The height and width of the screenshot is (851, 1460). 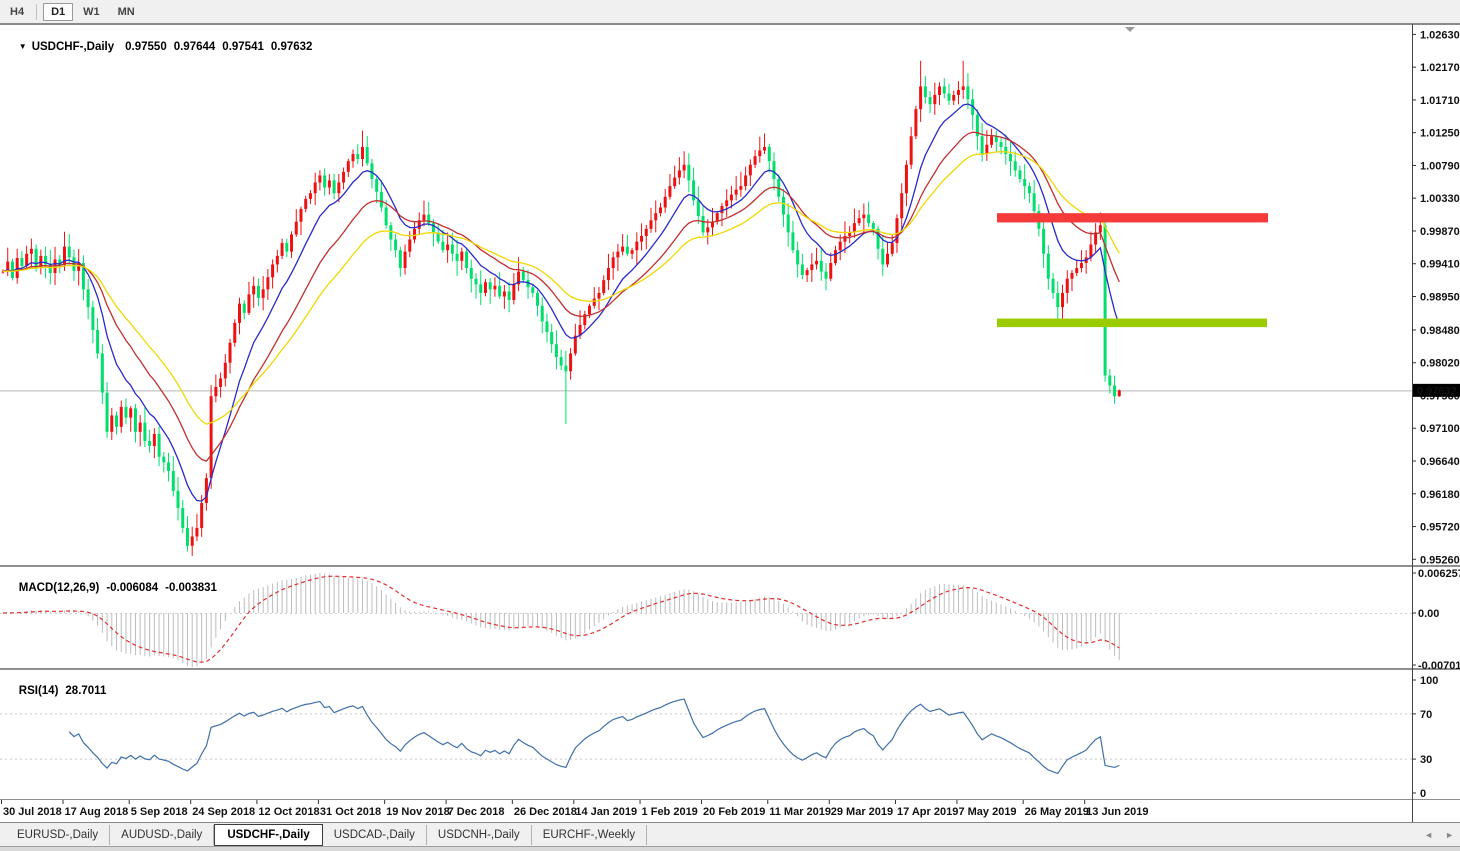 What do you see at coordinates (594, 736) in the screenshot?
I see `rsi-line` at bounding box center [594, 736].